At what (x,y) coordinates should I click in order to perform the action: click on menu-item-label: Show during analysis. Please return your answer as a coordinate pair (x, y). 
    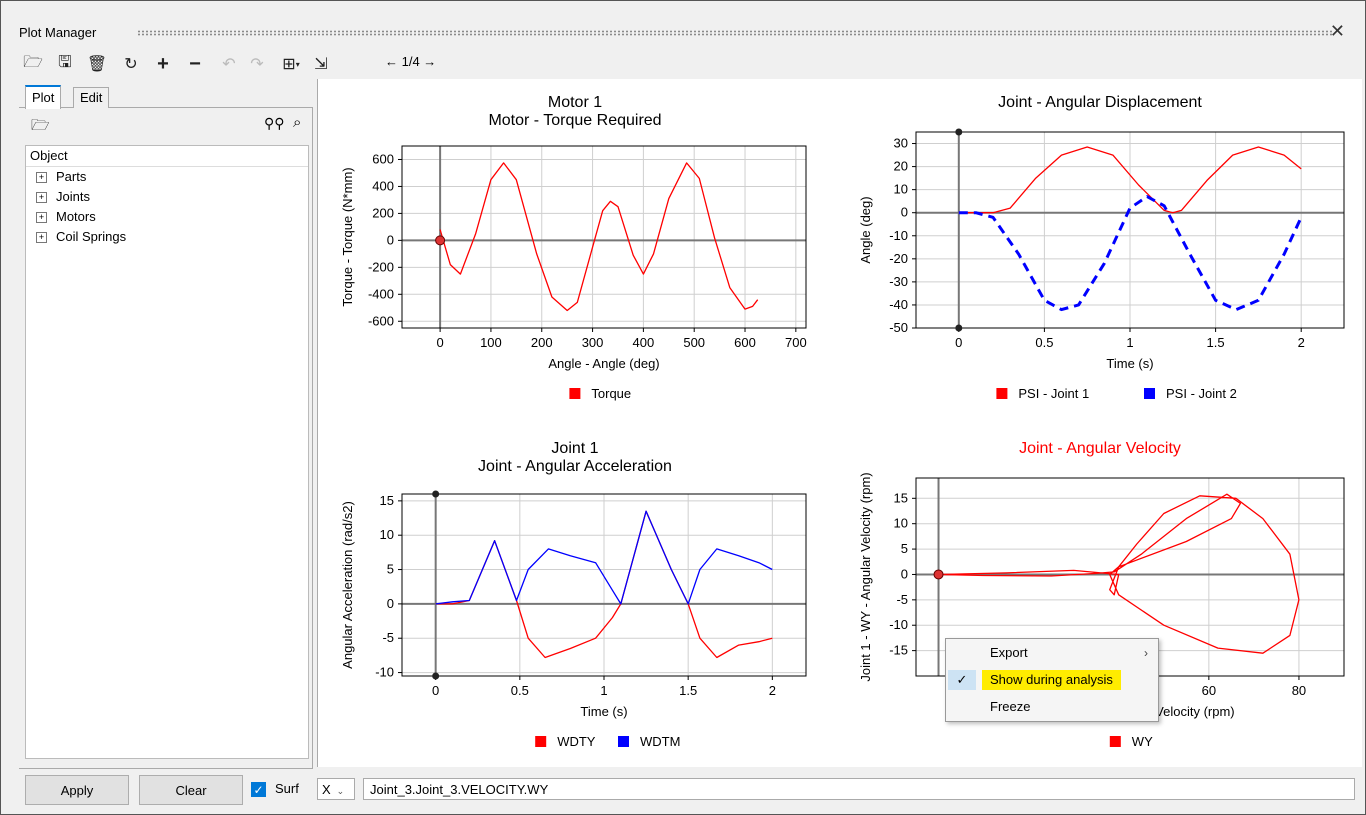
    Looking at the image, I should click on (1051, 680).